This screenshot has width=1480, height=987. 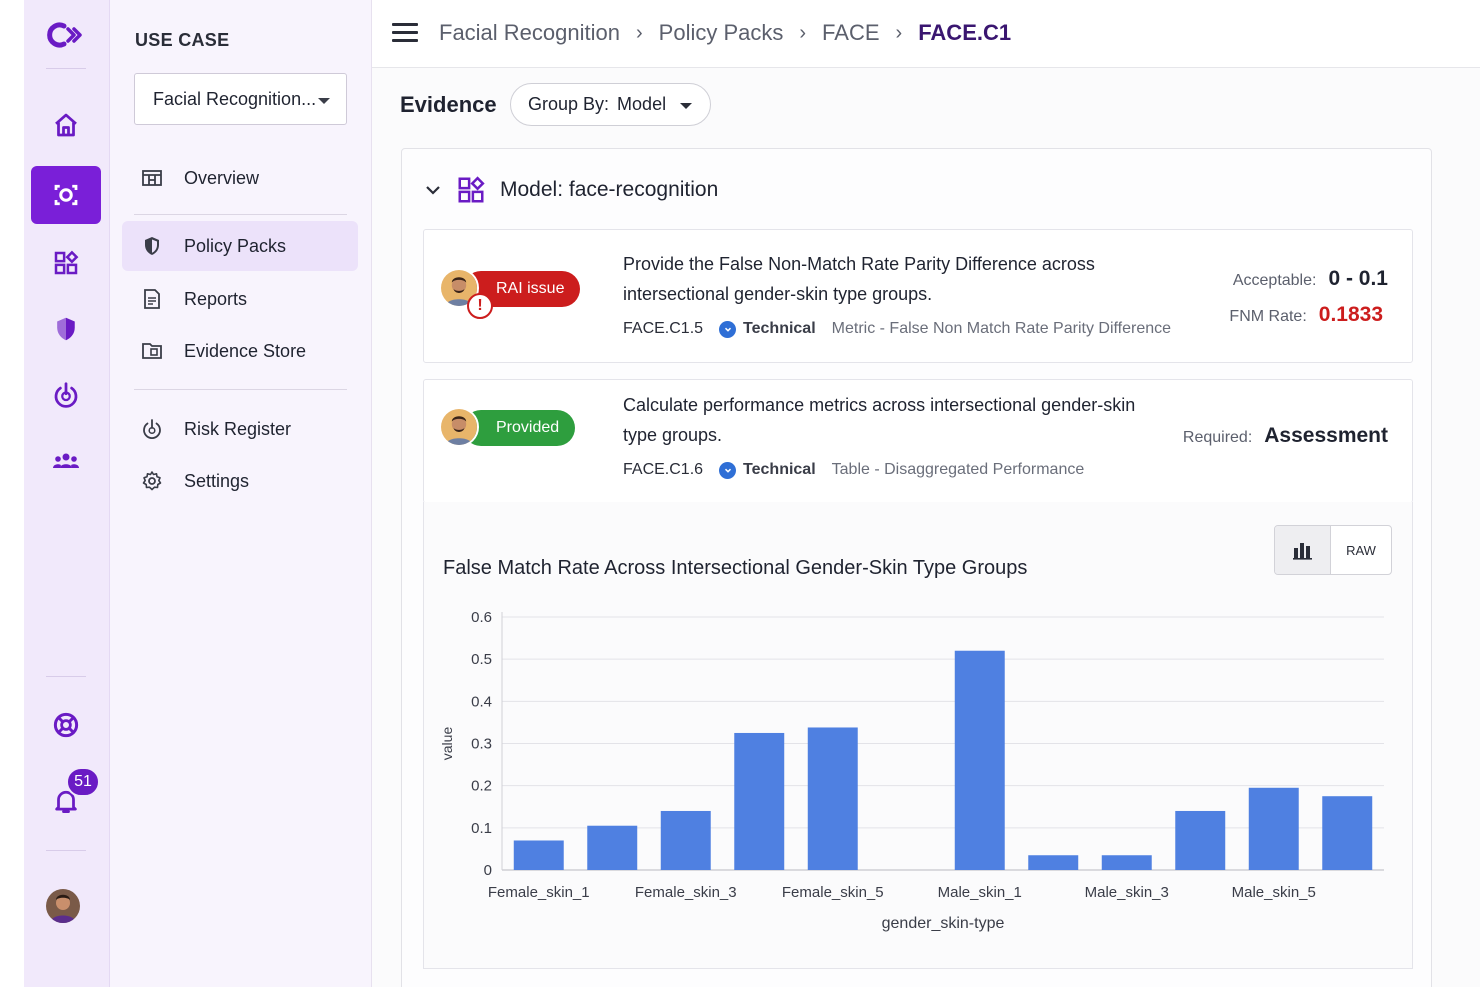 I want to click on nav-item-evidence-store: Evidence Store, so click(x=240, y=351).